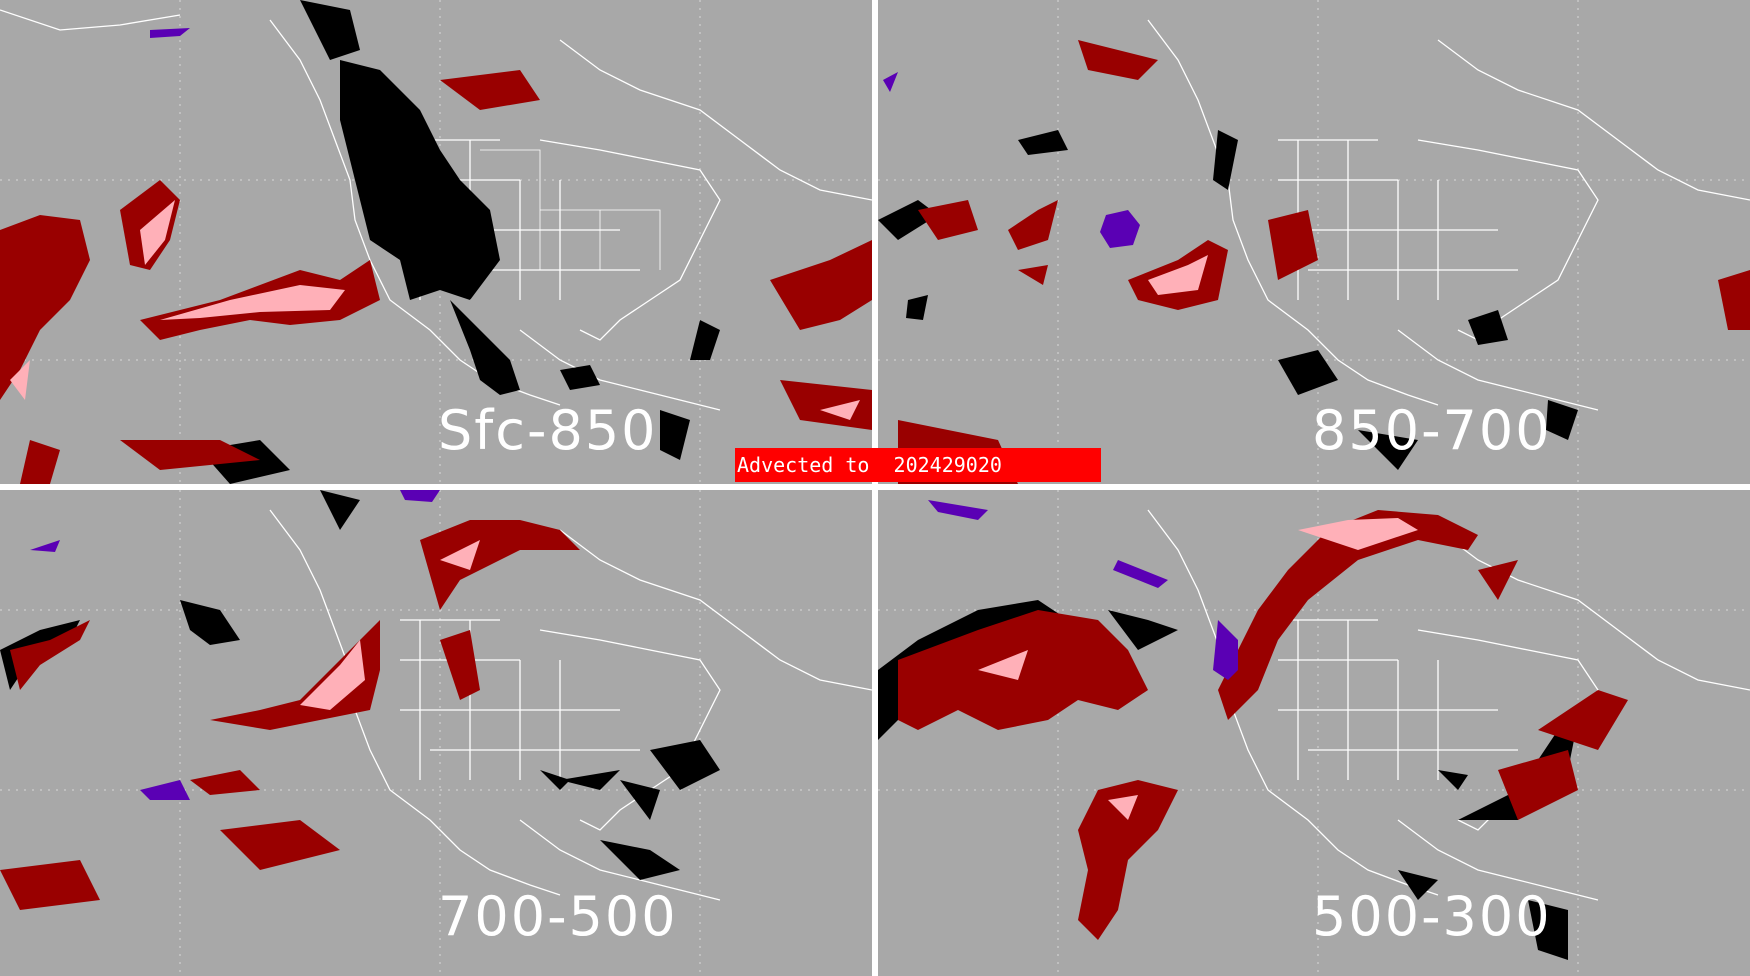  I want to click on horizontal-divider, so click(875, 487).